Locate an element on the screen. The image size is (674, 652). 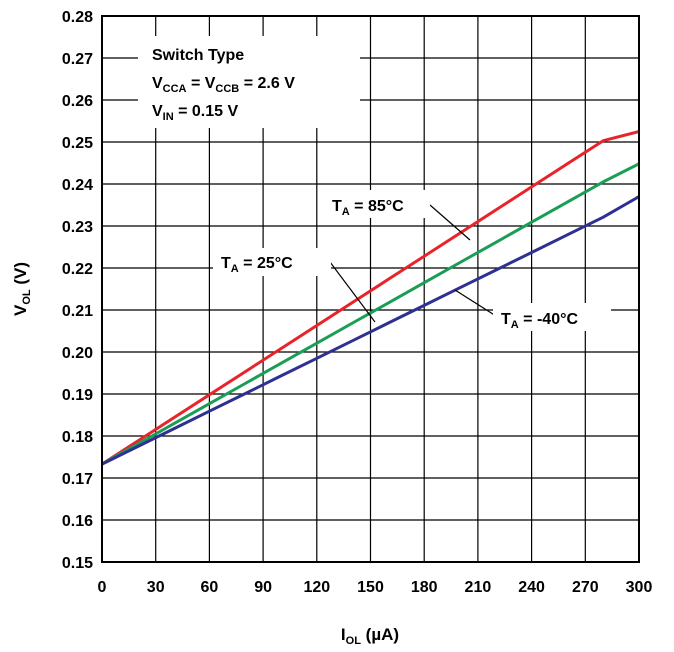
y-tick-label: 0.19 is located at coordinates (77, 395).